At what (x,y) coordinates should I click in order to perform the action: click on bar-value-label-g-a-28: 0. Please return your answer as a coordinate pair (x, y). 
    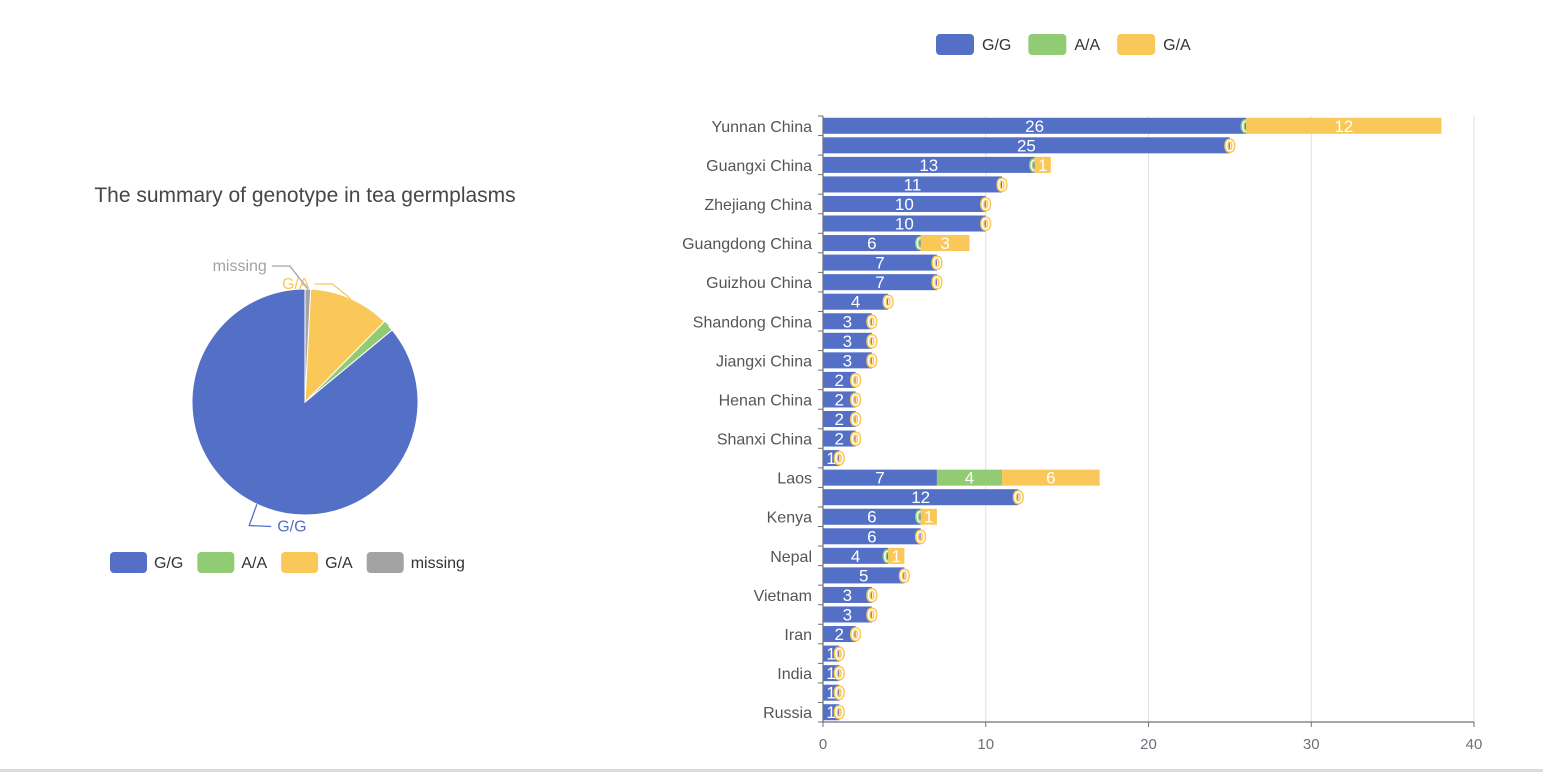
    Looking at the image, I should click on (839, 673).